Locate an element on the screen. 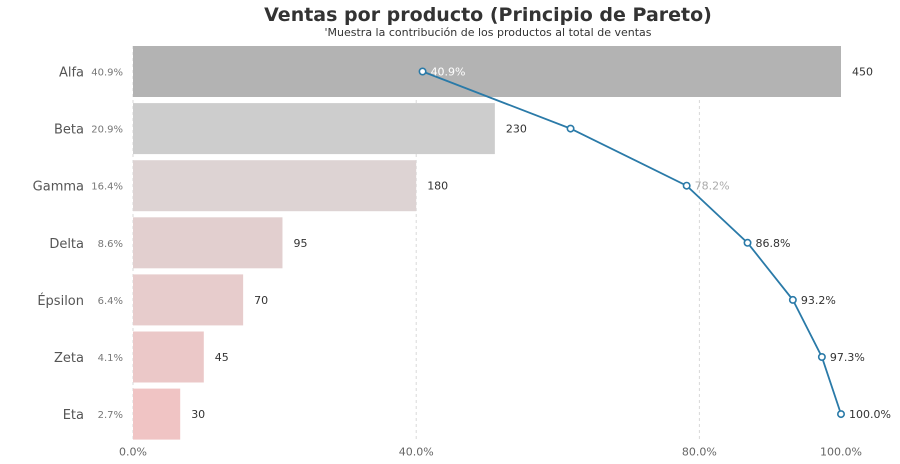 The height and width of the screenshot is (464, 900). category-label: Delta is located at coordinates (66, 244).